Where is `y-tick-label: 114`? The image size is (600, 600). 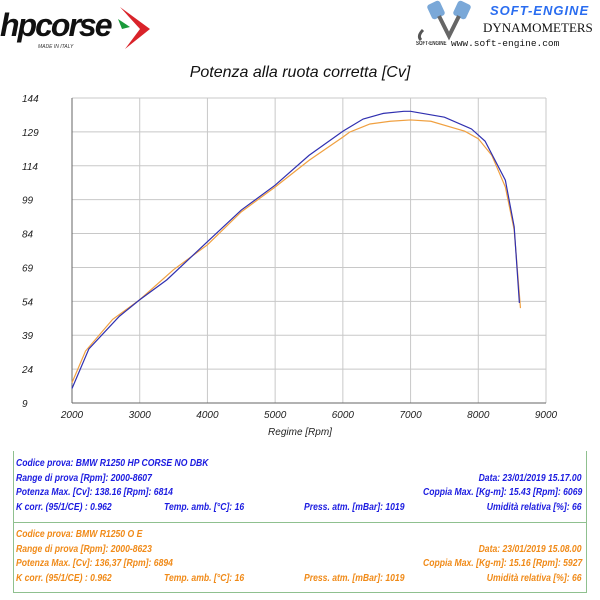 y-tick-label: 114 is located at coordinates (30, 167).